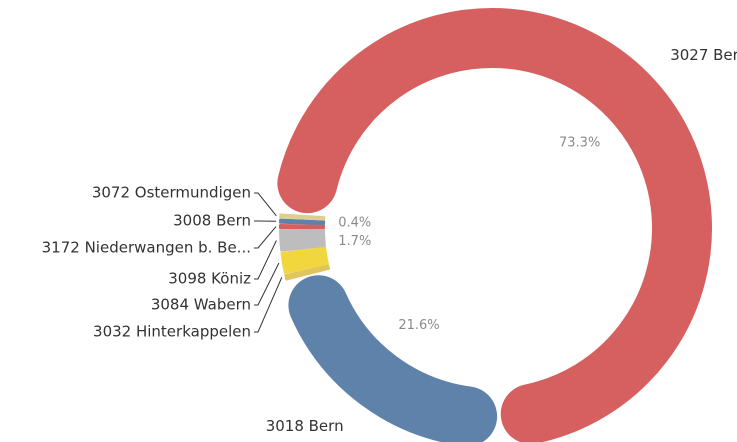 This screenshot has height=442, width=737. Describe the element at coordinates (172, 332) in the screenshot. I see `segment-label: 3032 Hinterkappelen` at that location.